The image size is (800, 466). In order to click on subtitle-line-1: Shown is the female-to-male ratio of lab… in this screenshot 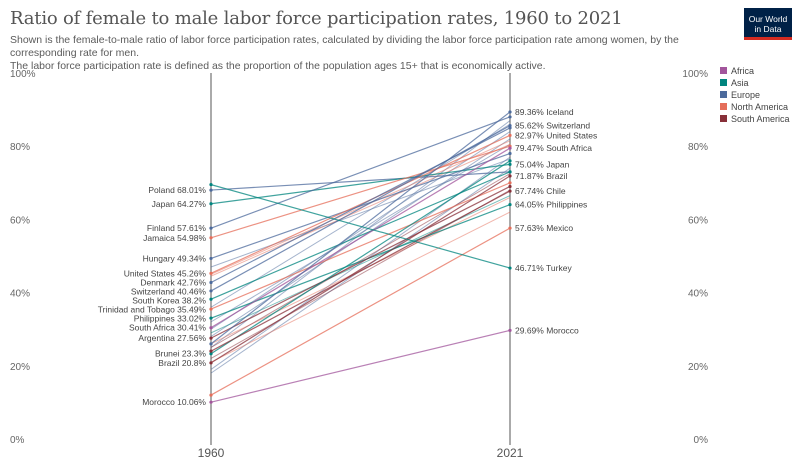, I will do `click(344, 46)`.